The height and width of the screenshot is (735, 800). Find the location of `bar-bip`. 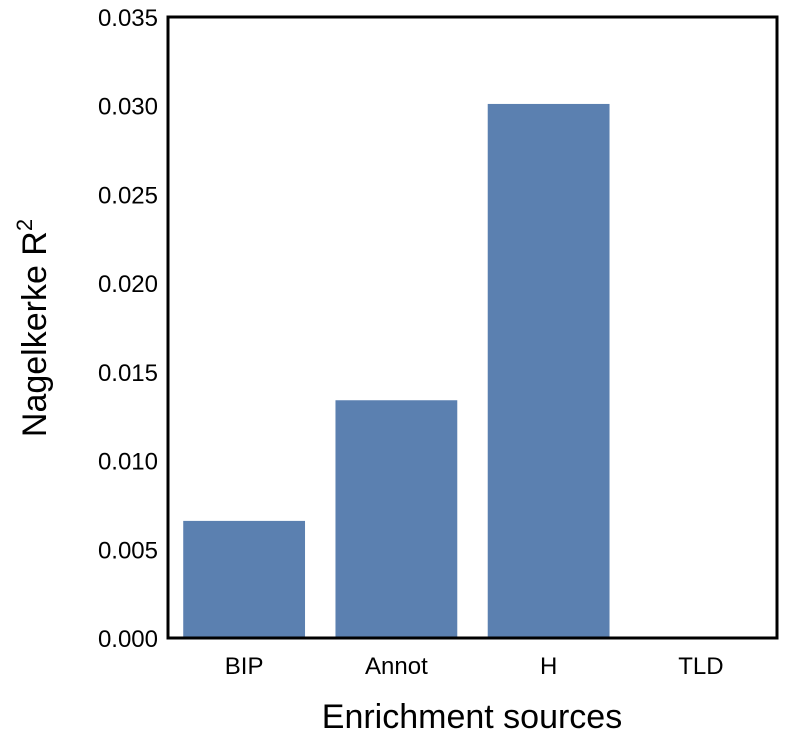

bar-bip is located at coordinates (244, 579).